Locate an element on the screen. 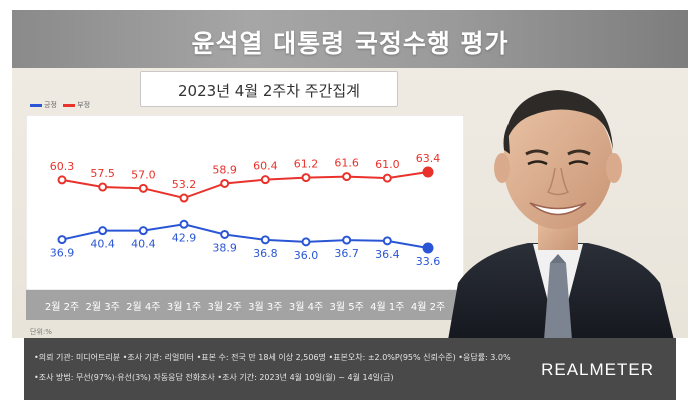 This screenshot has width=700, height=412. data-label-disapprove-7: 61.2 is located at coordinates (306, 164).